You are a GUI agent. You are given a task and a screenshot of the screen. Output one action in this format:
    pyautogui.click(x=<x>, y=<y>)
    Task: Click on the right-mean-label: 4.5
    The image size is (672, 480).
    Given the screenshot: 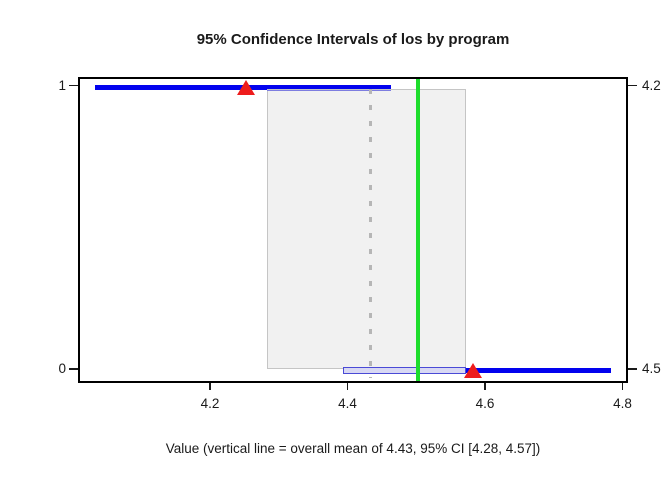 What is the action you would take?
    pyautogui.click(x=651, y=368)
    